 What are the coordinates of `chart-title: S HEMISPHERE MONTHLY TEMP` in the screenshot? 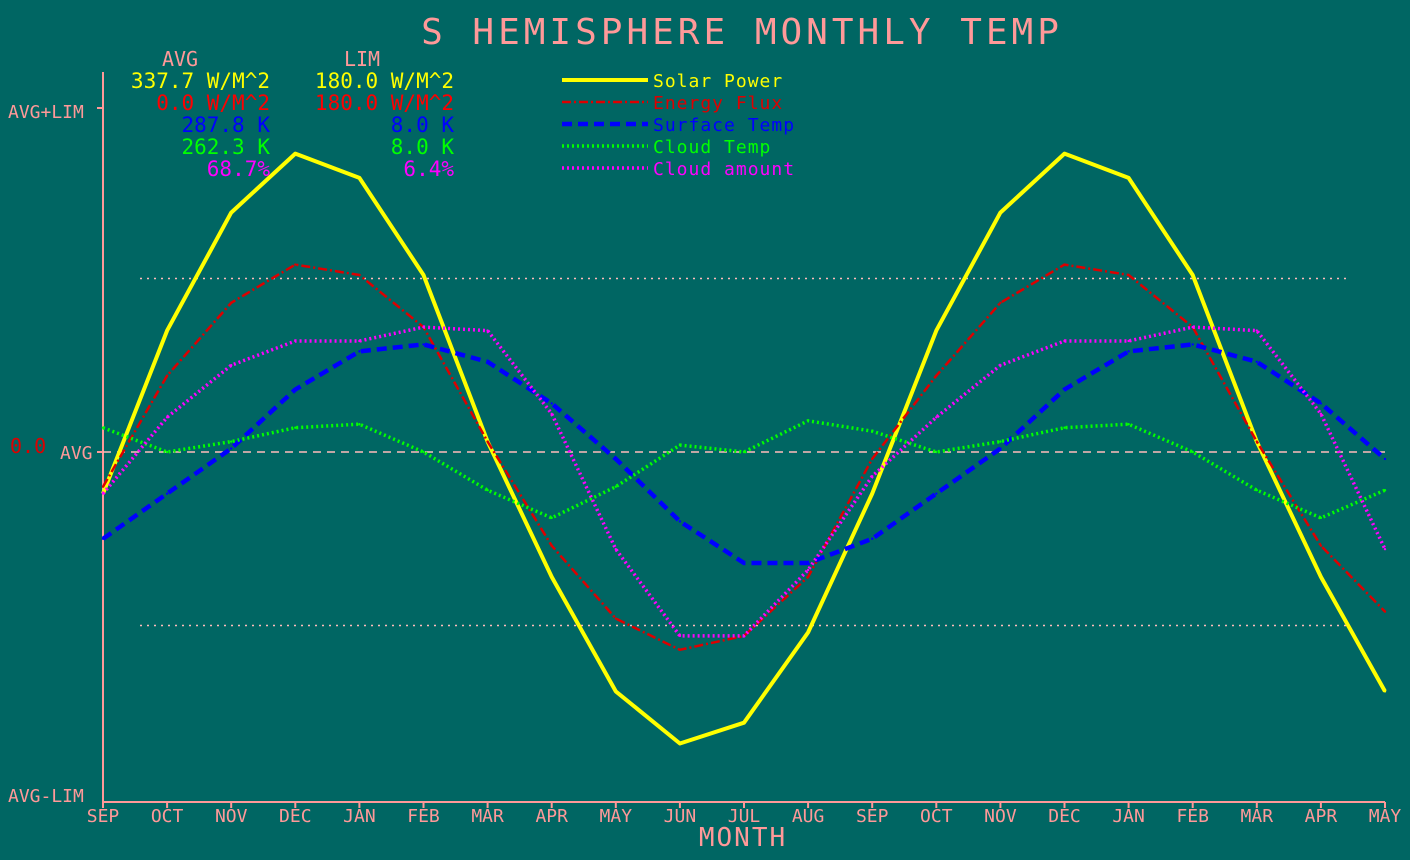 It's located at (742, 32).